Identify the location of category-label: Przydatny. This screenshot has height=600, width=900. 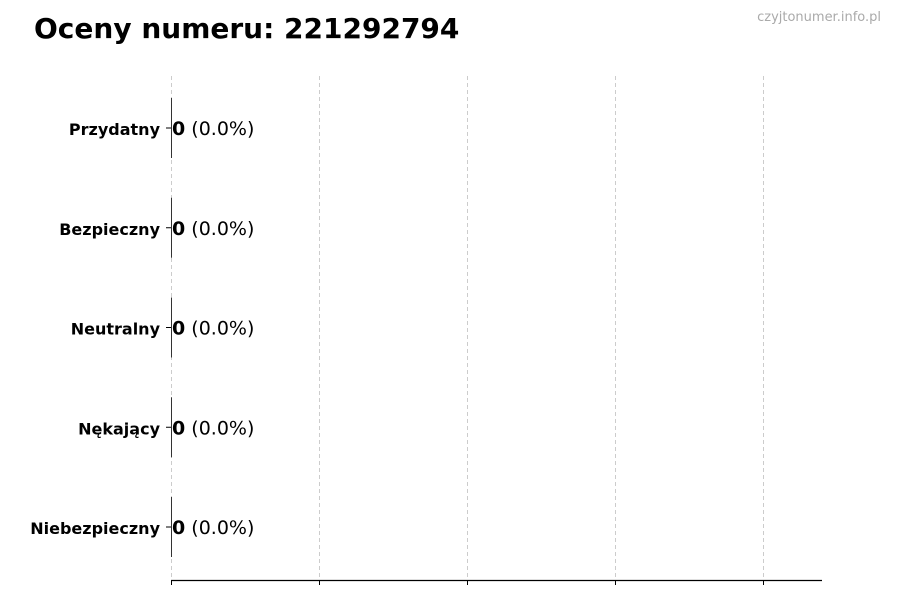
(115, 129).